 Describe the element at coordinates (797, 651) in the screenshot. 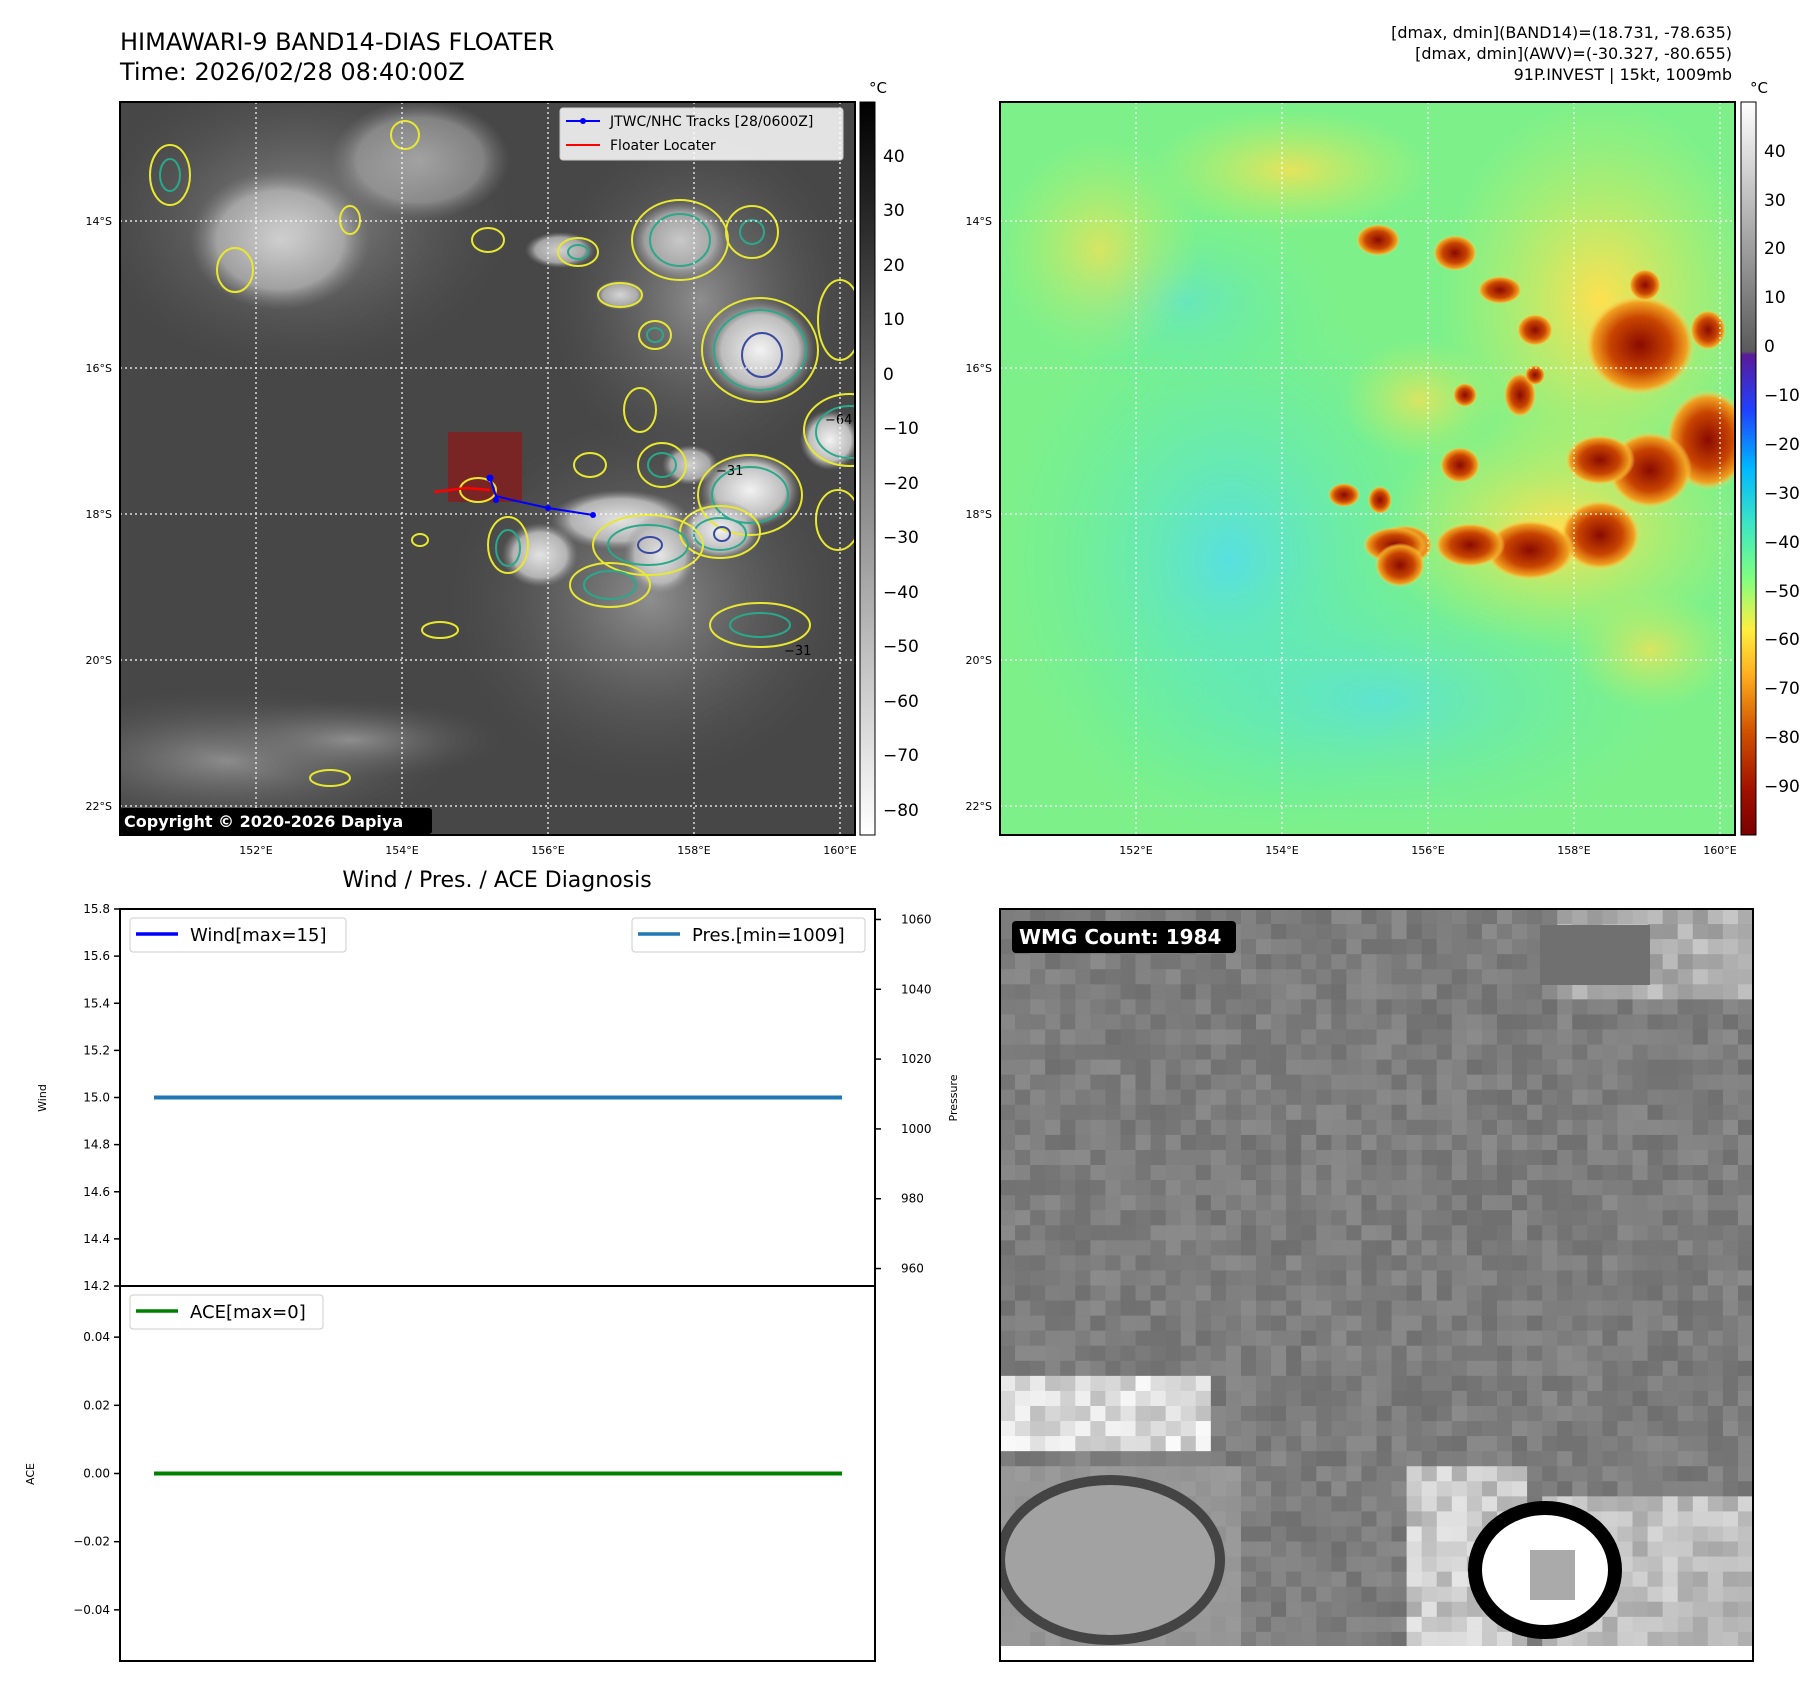

I see `contour-label-2: −31` at that location.